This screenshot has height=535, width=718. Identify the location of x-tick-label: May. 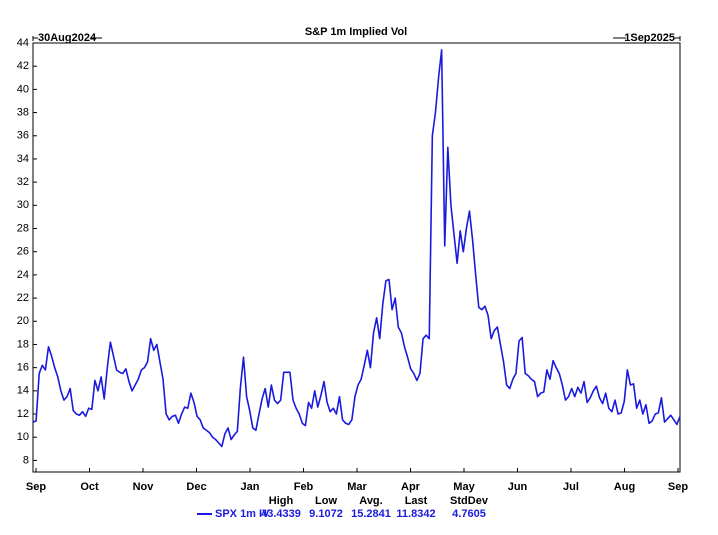
(464, 487).